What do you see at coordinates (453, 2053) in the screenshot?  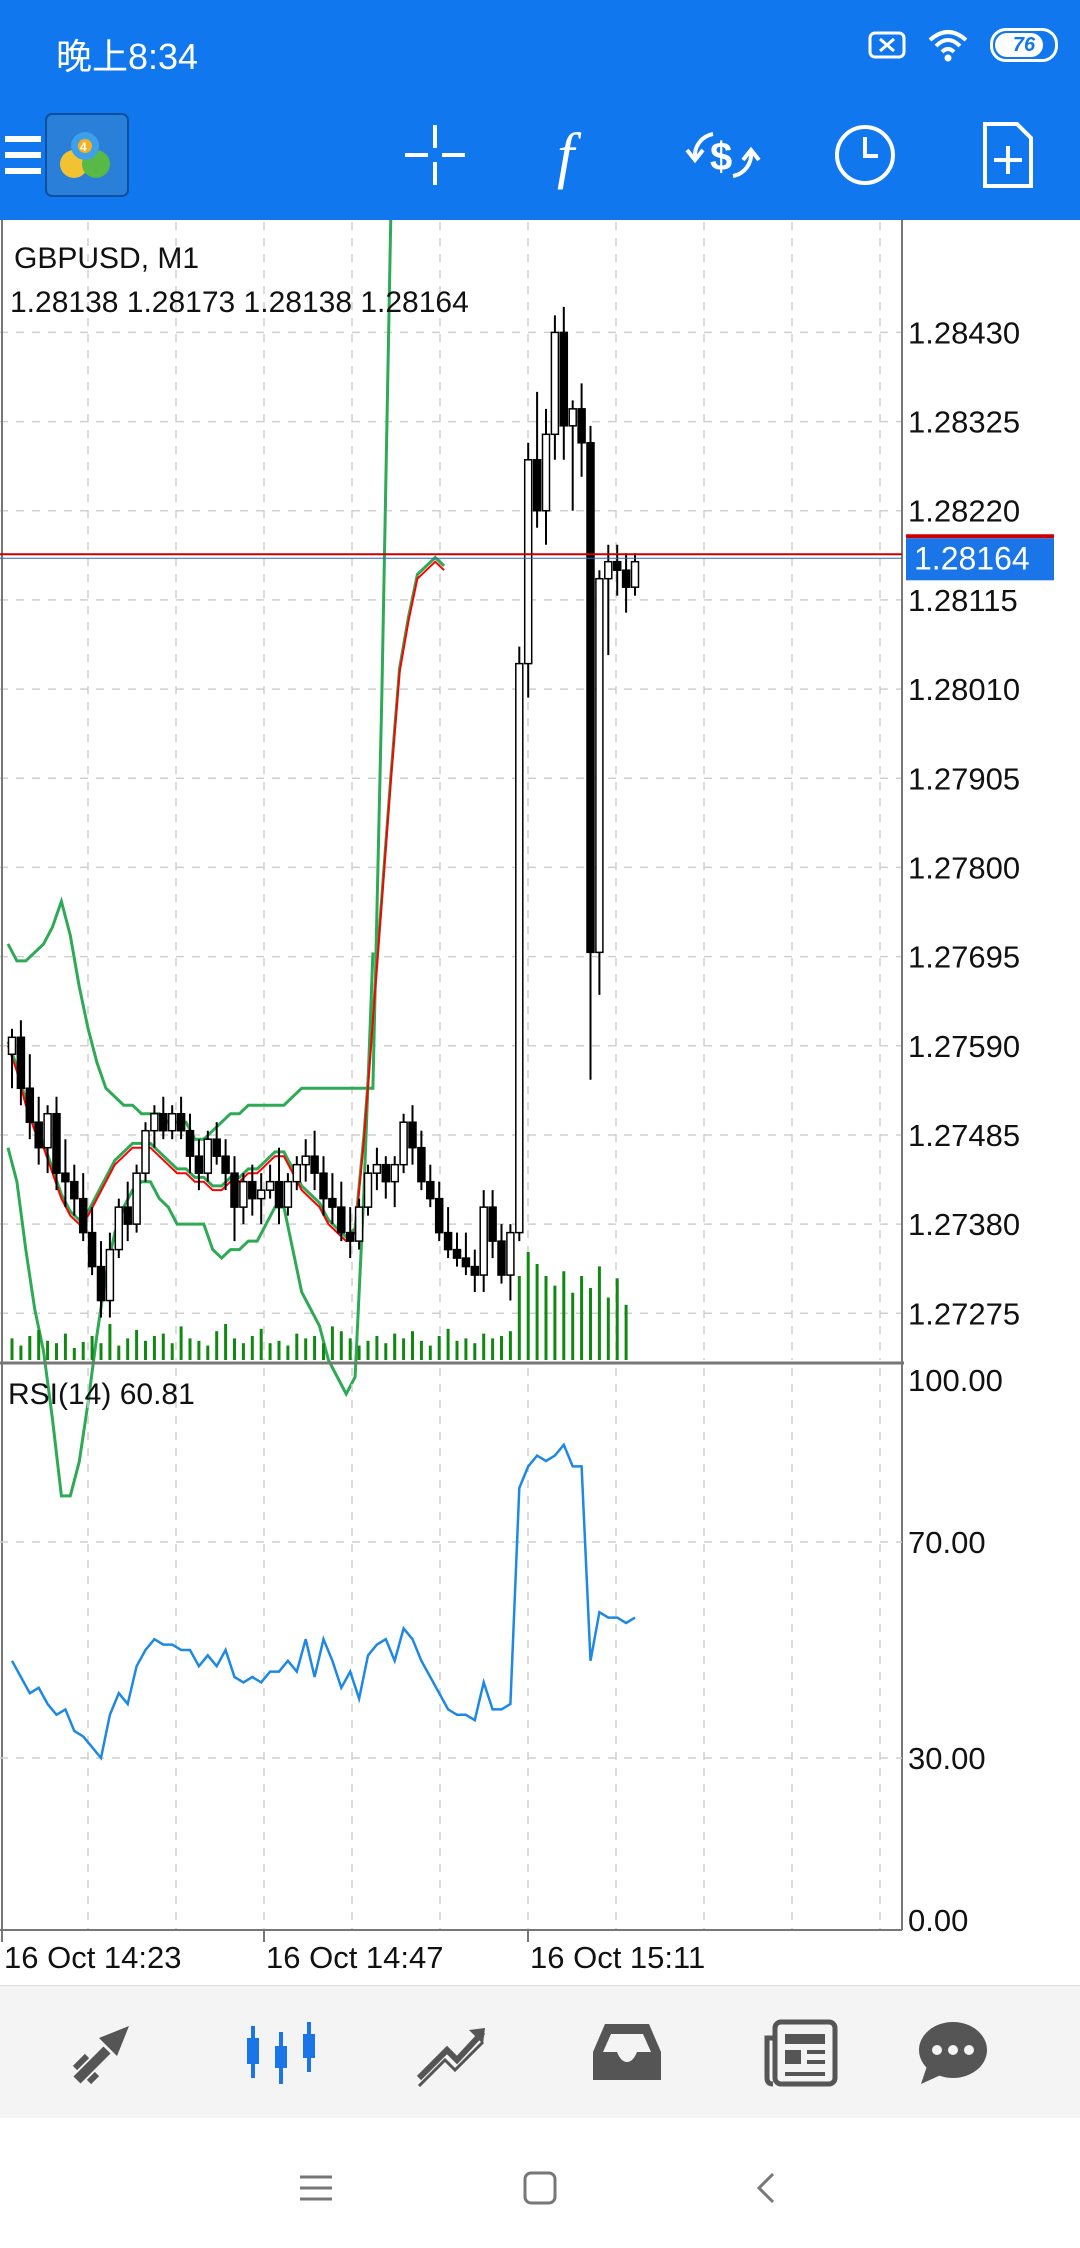 I see `nav-trade` at bounding box center [453, 2053].